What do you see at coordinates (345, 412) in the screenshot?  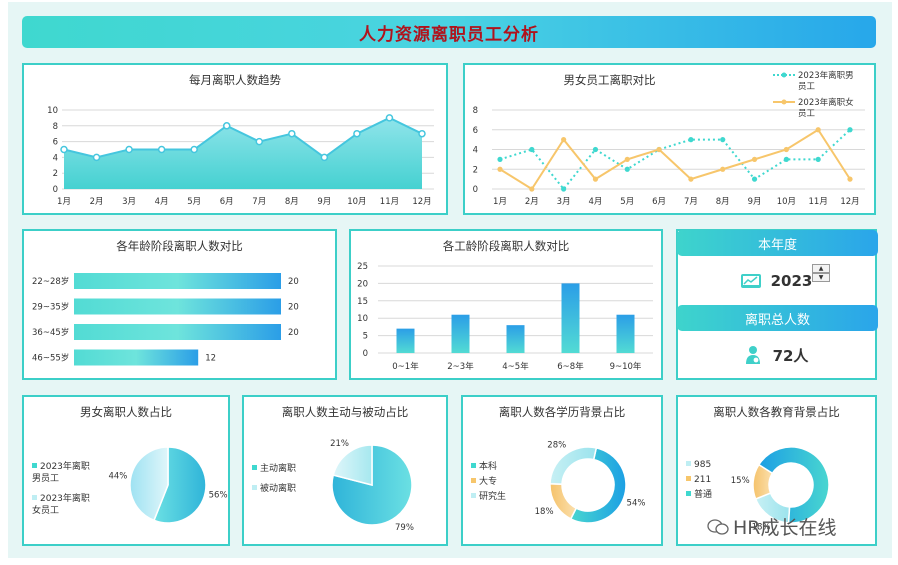 I see `active-pie-title: 离职人数主动与被动占比` at bounding box center [345, 412].